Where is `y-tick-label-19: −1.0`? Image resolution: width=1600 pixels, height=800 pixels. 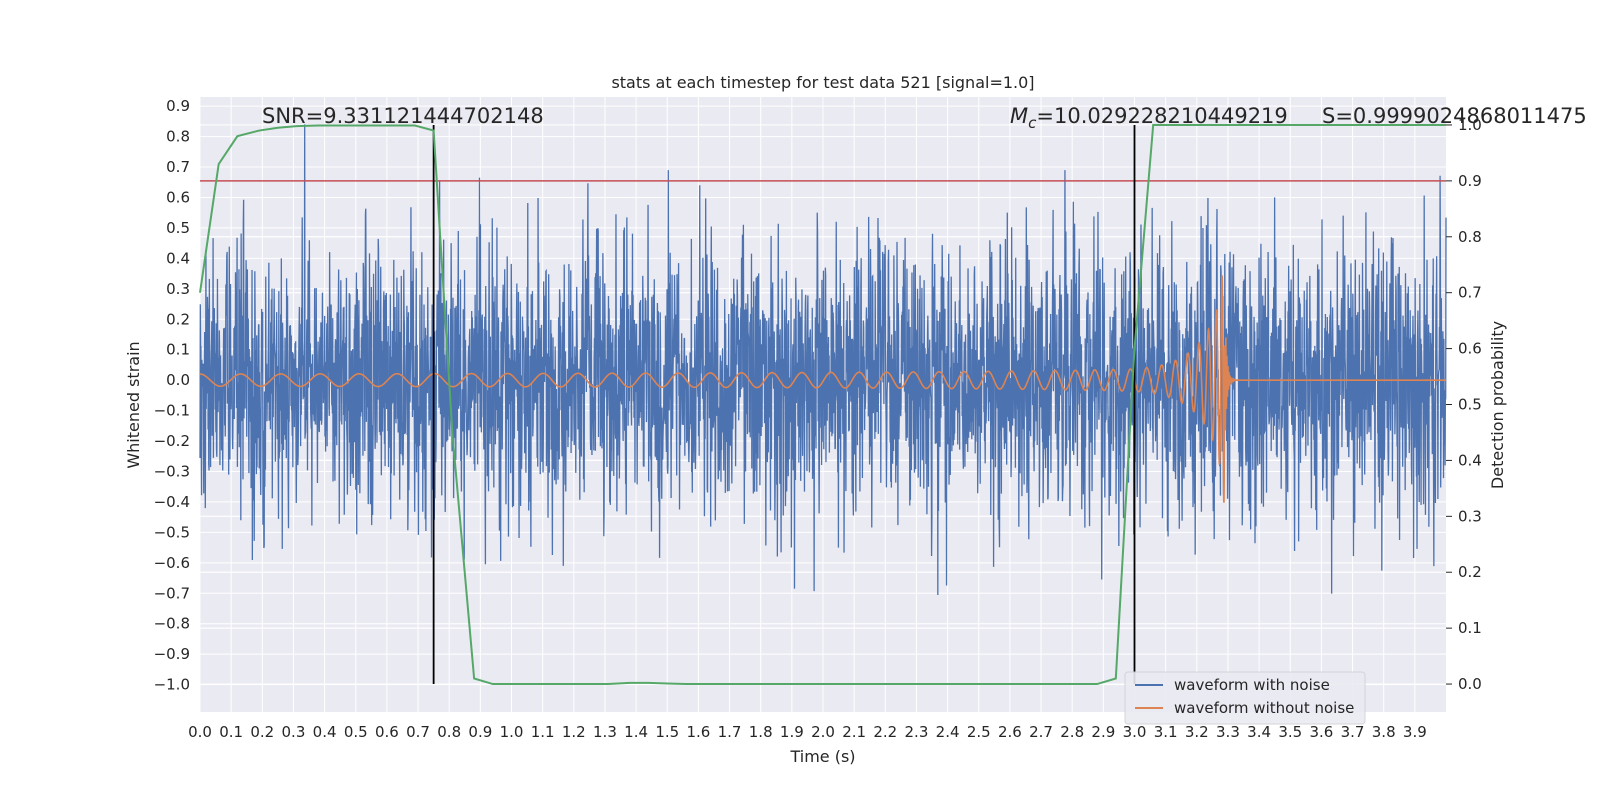
y-tick-label-19: −1.0 is located at coordinates (172, 685).